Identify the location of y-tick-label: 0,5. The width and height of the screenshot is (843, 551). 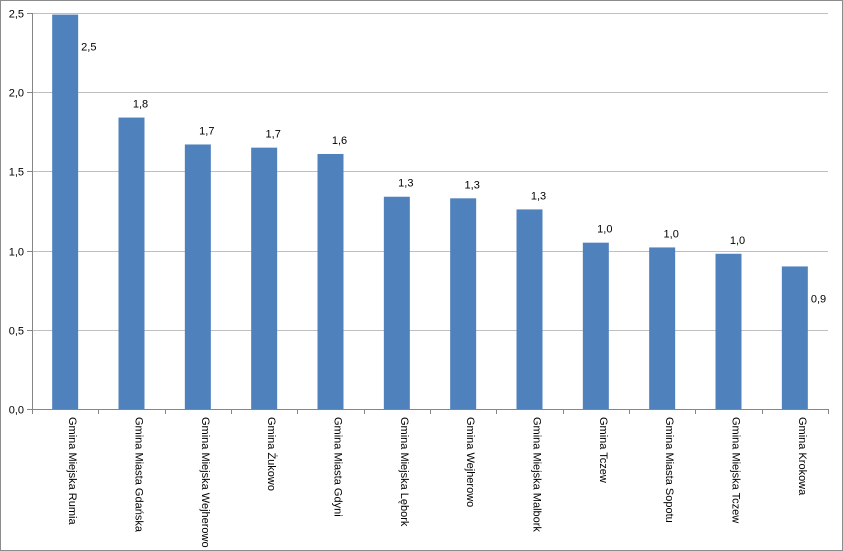
(16, 332).